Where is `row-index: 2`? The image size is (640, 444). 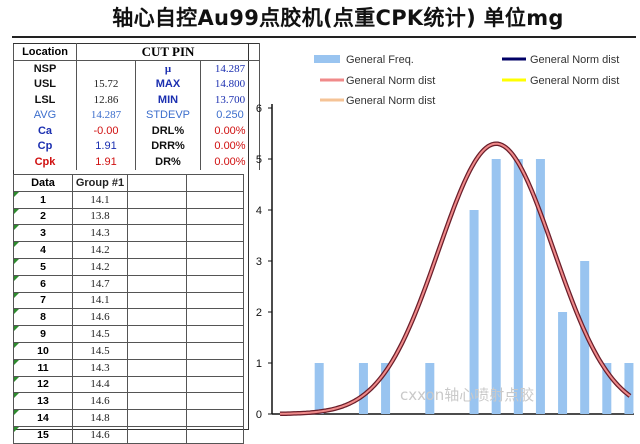 row-index: 2 is located at coordinates (43, 216).